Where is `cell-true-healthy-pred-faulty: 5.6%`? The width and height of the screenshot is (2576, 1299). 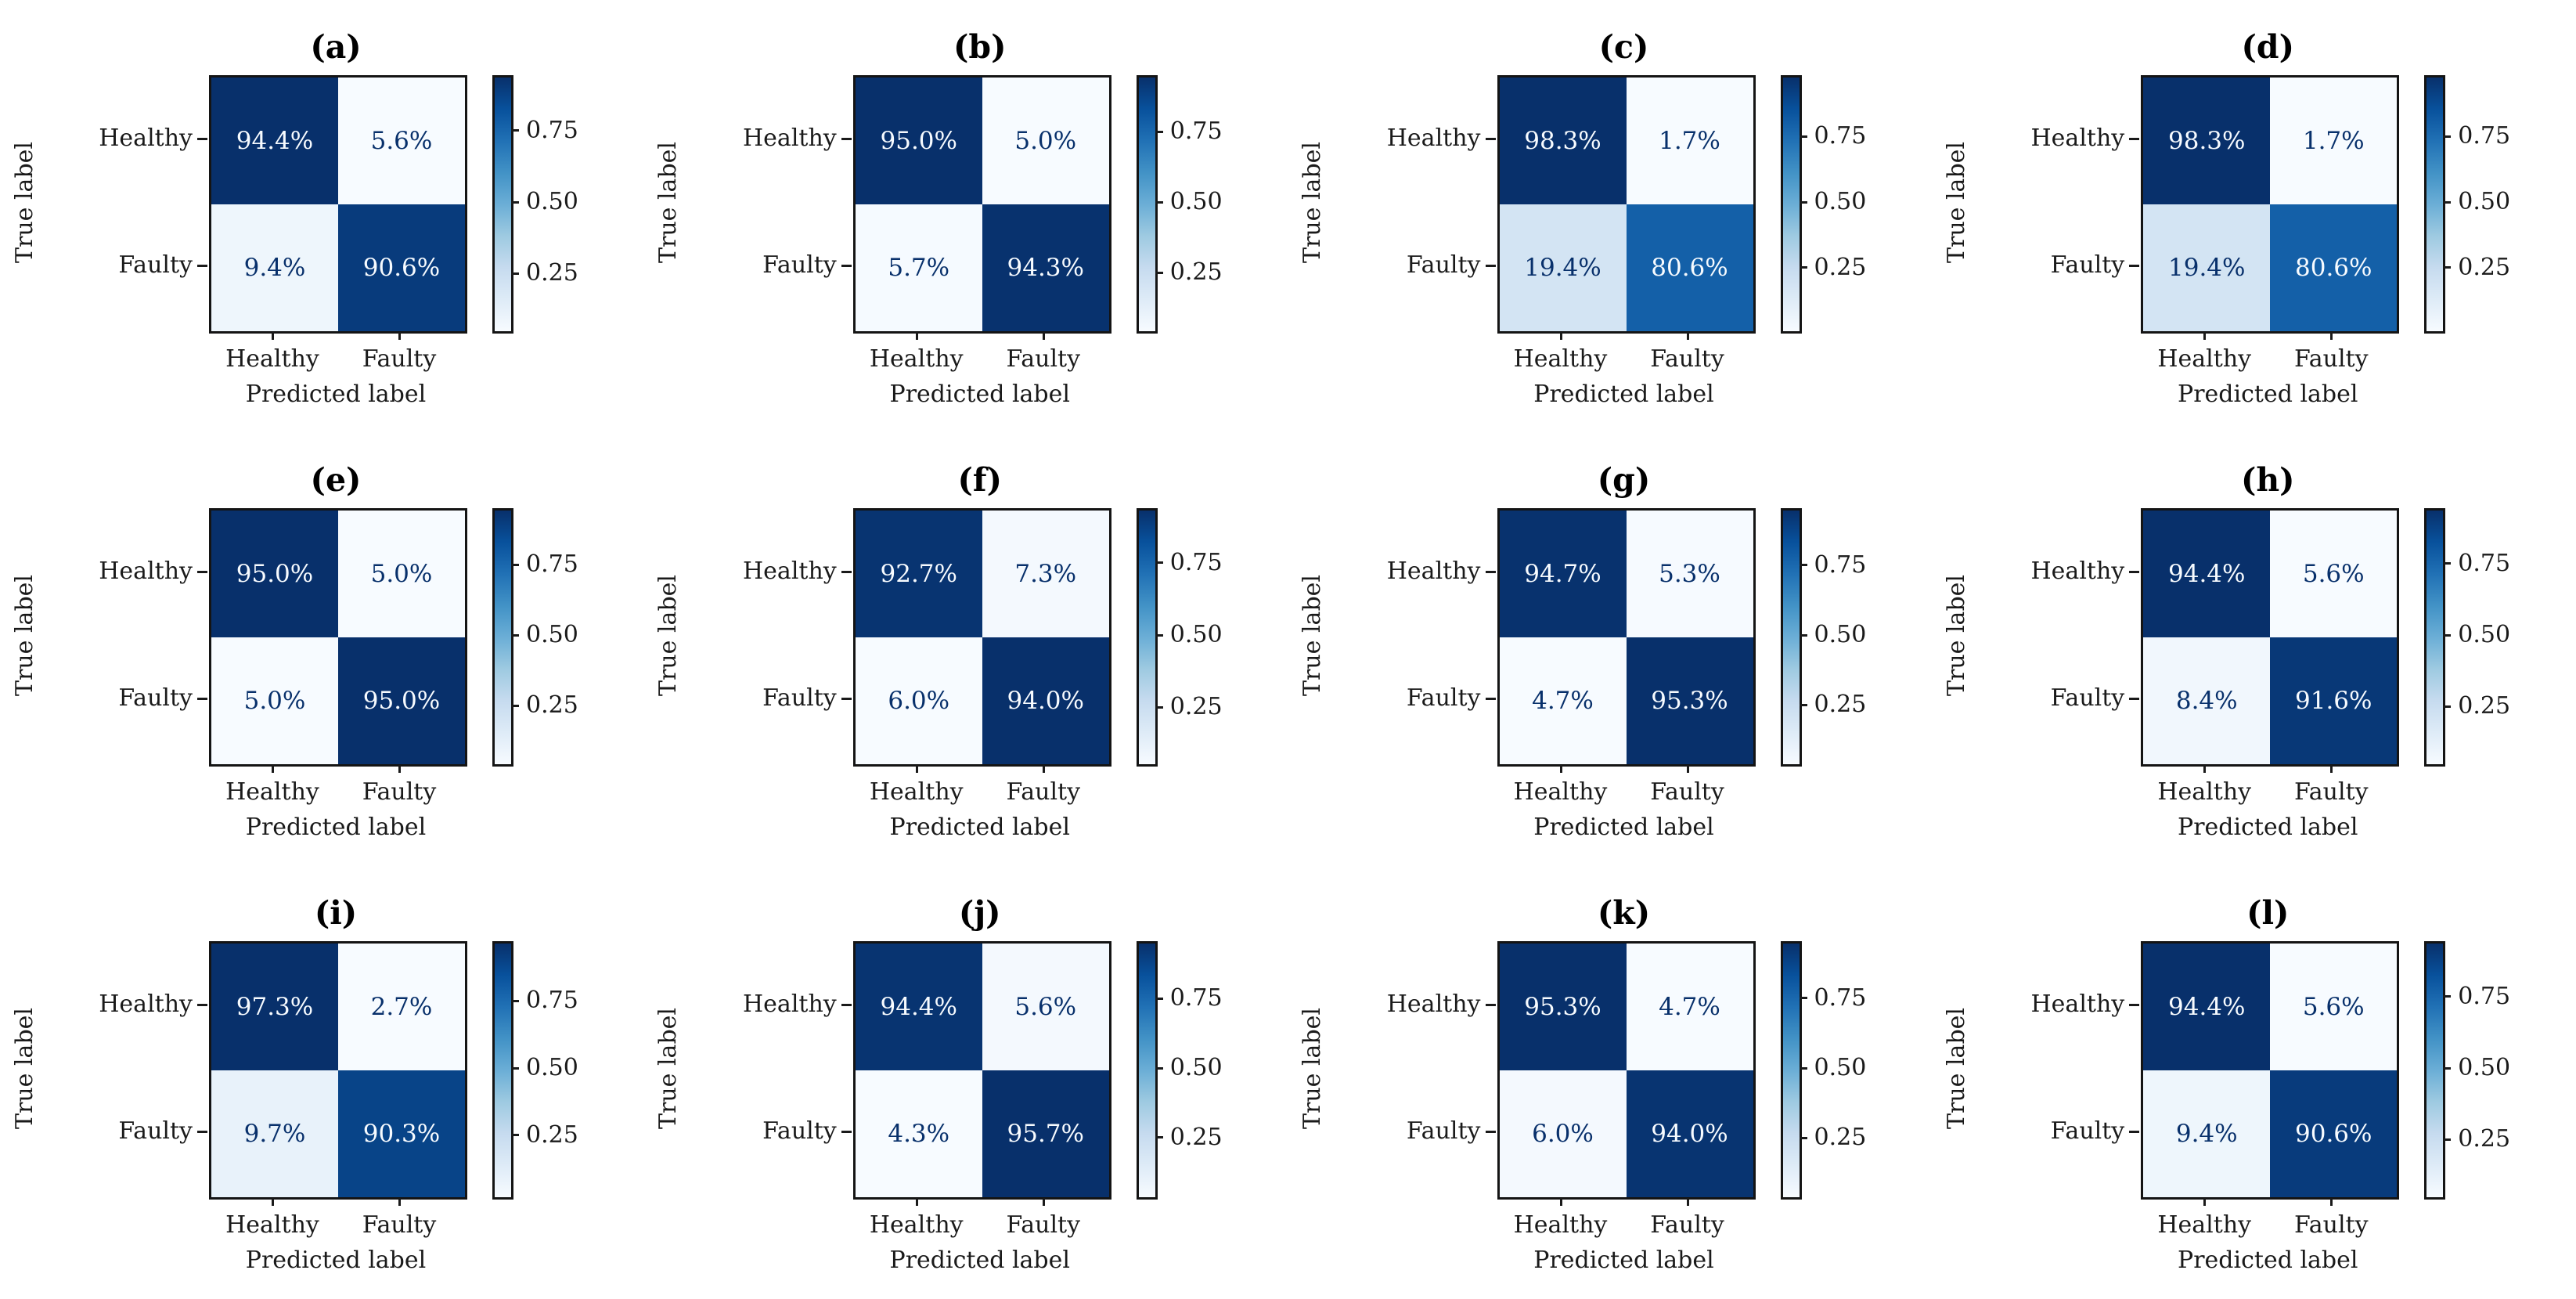
cell-true-healthy-pred-faulty: 5.6% is located at coordinates (401, 141).